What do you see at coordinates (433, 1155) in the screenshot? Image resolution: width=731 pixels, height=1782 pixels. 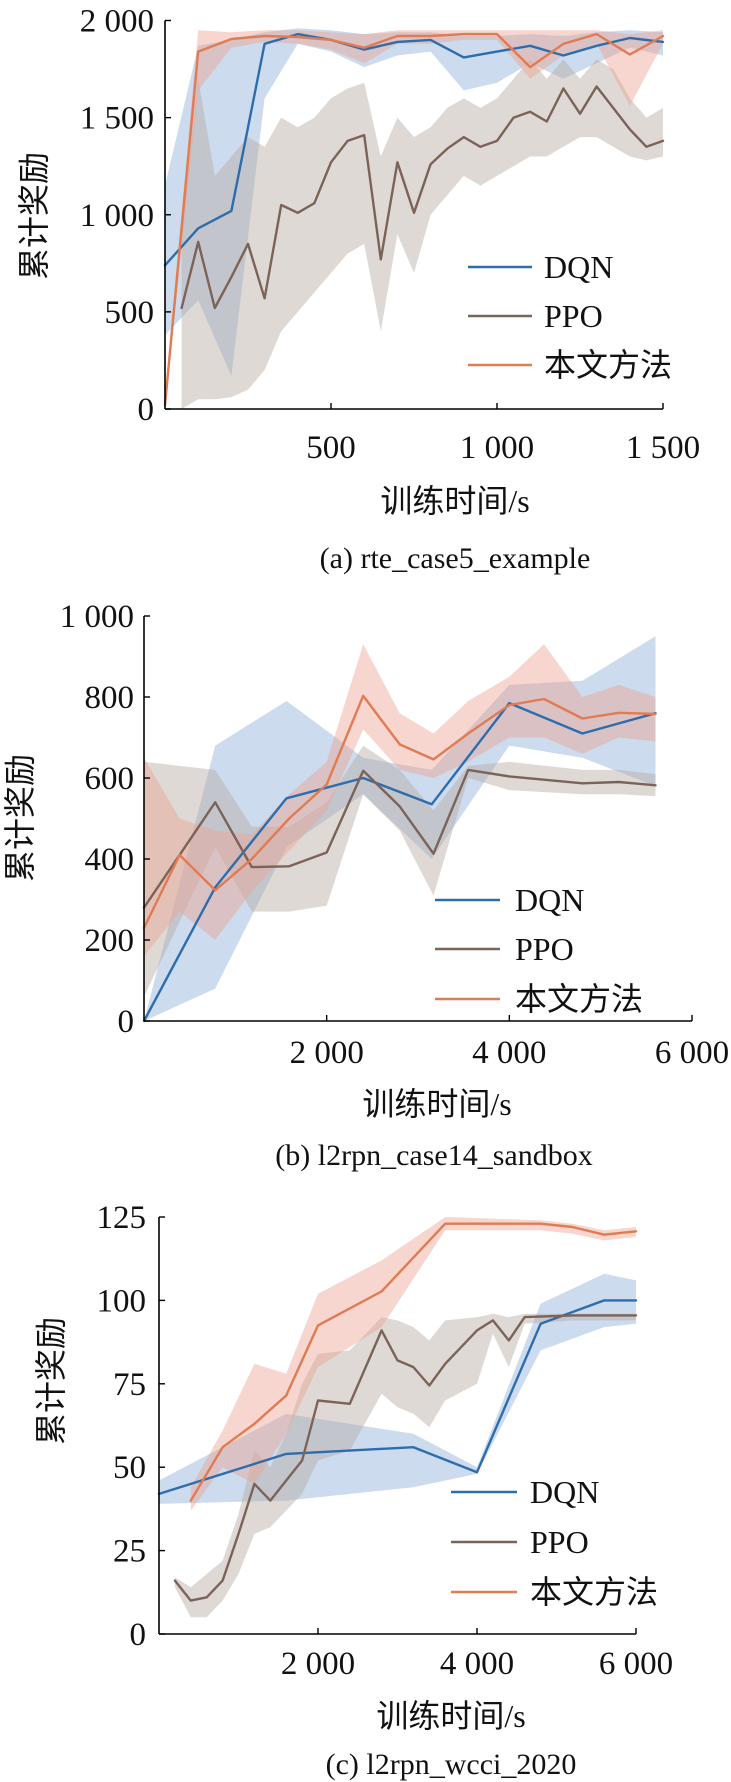 I see `chart-caption: (b) l2rpn_case14_sandbox` at bounding box center [433, 1155].